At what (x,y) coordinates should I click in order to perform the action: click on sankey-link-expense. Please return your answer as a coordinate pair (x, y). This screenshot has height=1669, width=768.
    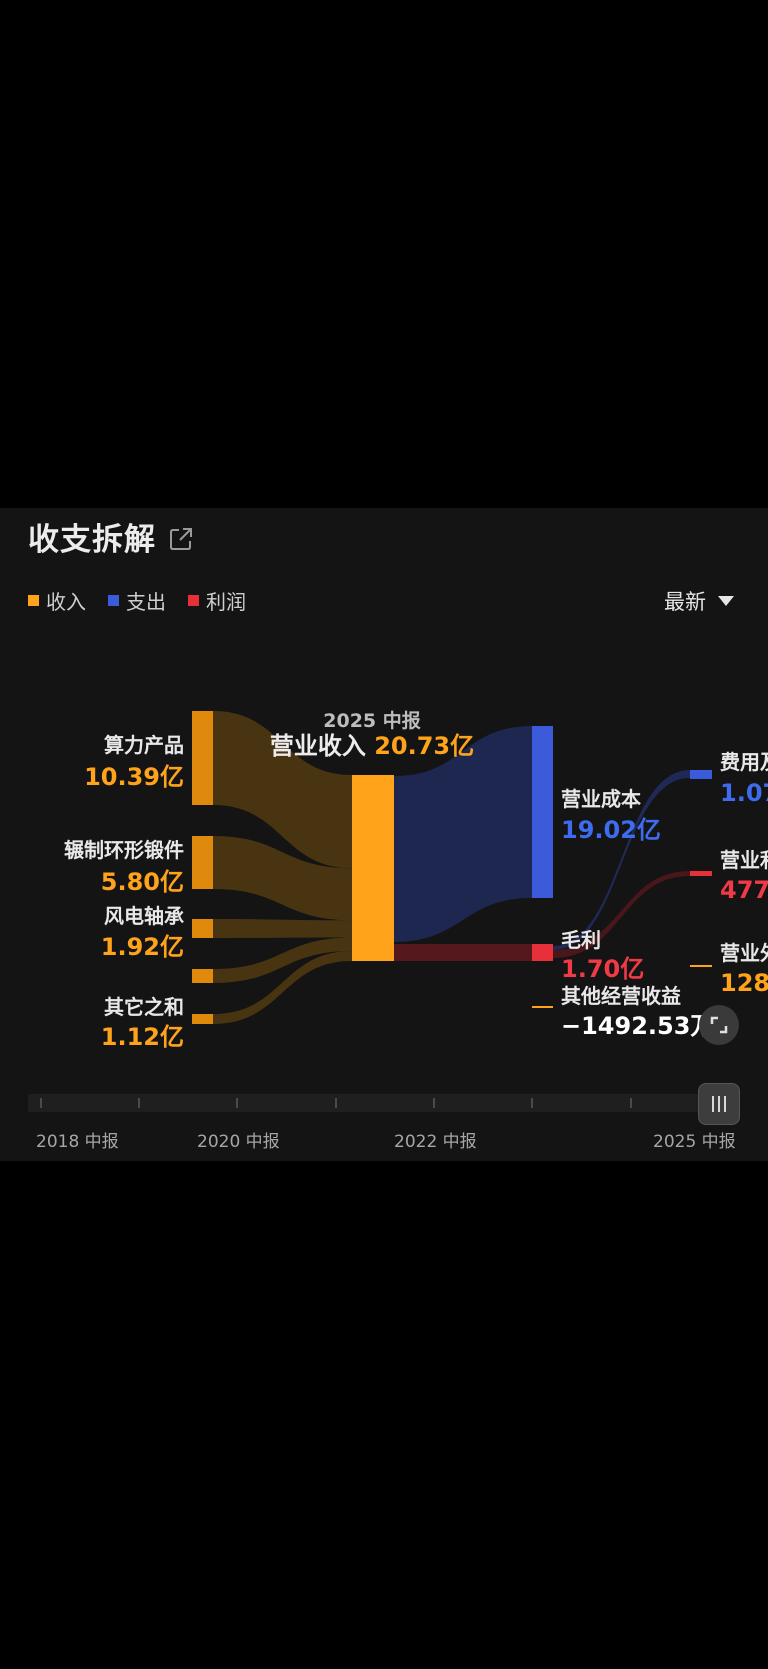
    Looking at the image, I should click on (621, 860).